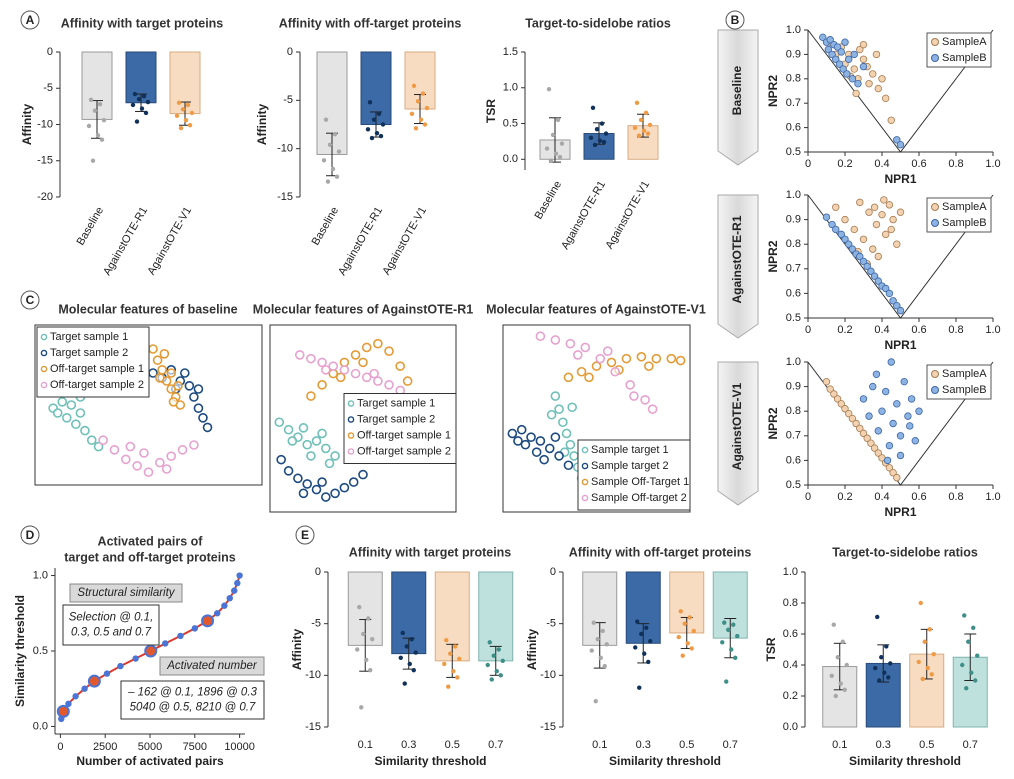 The width and height of the screenshot is (1014, 779). Describe the element at coordinates (790, 727) in the screenshot. I see `y-tick-label: 0.0` at that location.